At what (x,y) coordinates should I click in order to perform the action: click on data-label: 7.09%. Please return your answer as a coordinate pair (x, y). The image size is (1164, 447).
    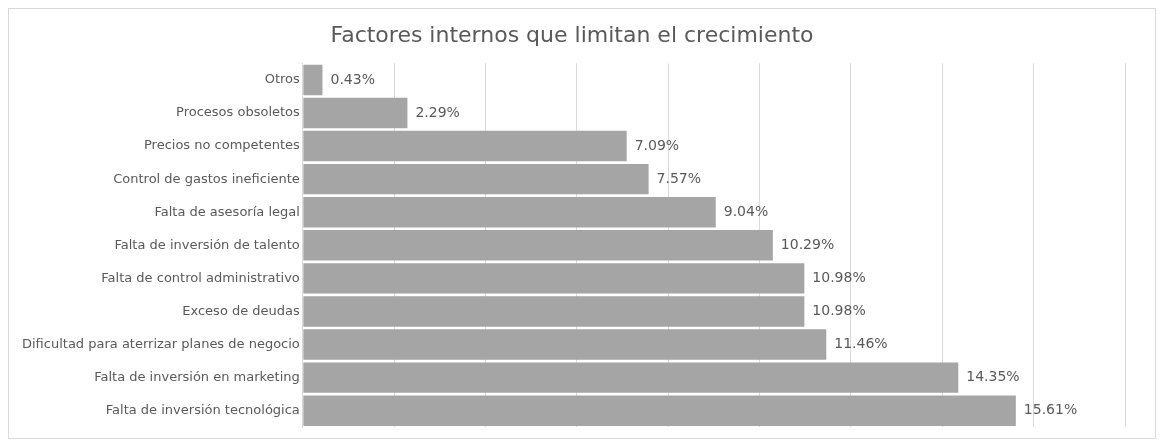
    Looking at the image, I should click on (657, 144).